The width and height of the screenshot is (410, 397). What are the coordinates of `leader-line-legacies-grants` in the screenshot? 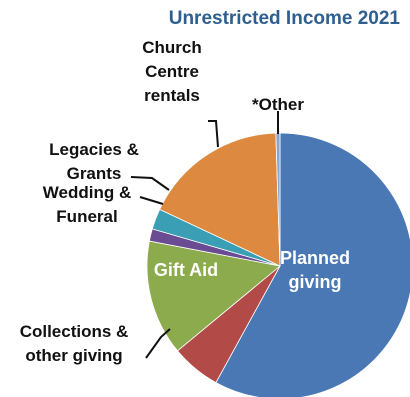 It's located at (150, 183).